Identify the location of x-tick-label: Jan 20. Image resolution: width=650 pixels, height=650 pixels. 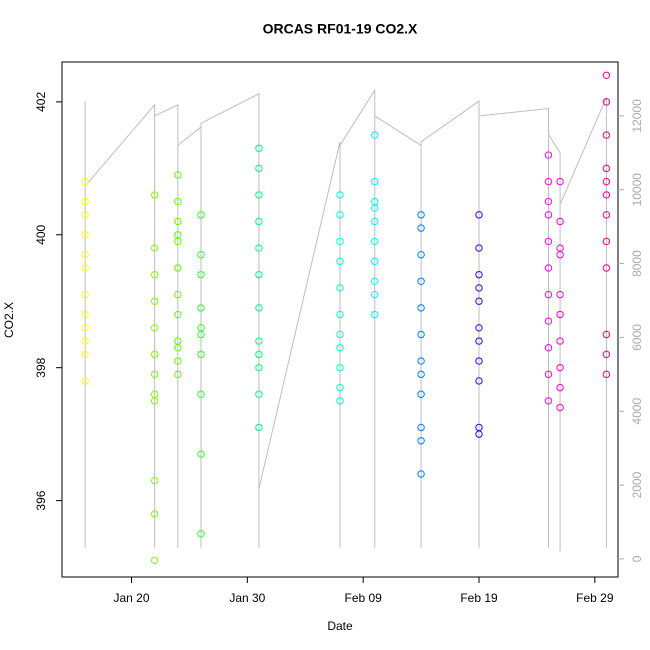
(131, 598).